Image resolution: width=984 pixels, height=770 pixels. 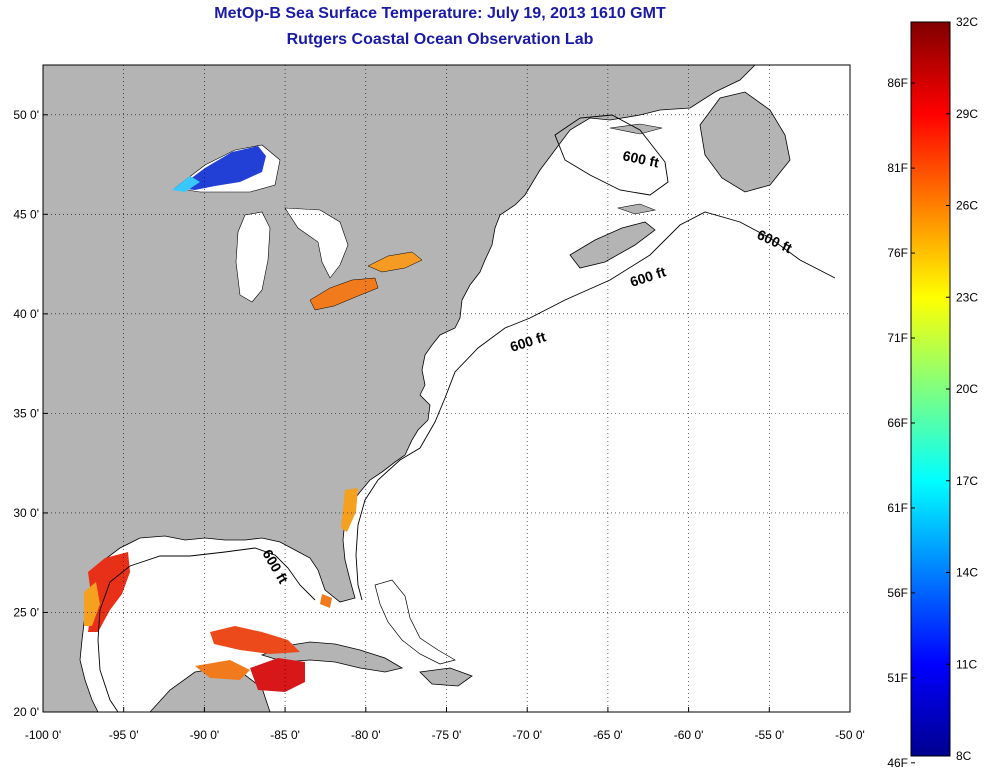 What do you see at coordinates (897, 168) in the screenshot?
I see `colorbar-label-fahrenheit: 81F` at bounding box center [897, 168].